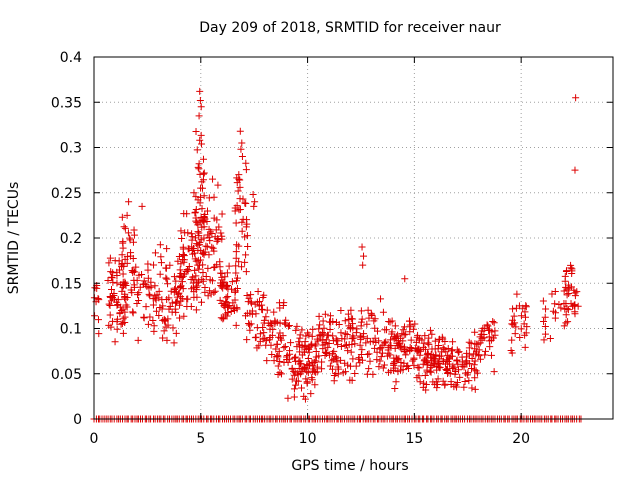 The width and height of the screenshot is (640, 480). I want to click on x-tick-labels: 0 5 10 15 20, so click(310, 439).